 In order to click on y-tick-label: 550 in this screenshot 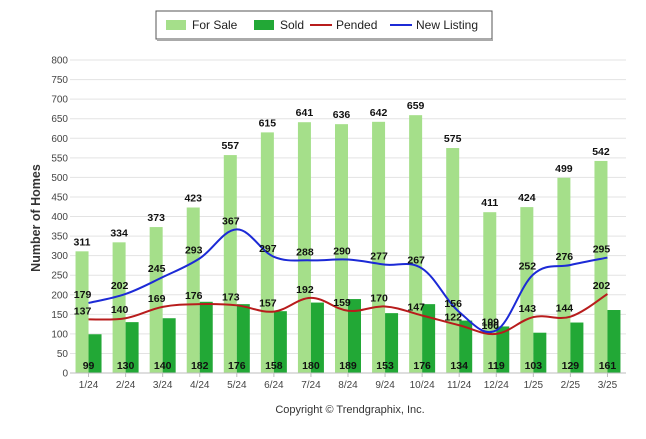, I will do `click(59, 158)`.